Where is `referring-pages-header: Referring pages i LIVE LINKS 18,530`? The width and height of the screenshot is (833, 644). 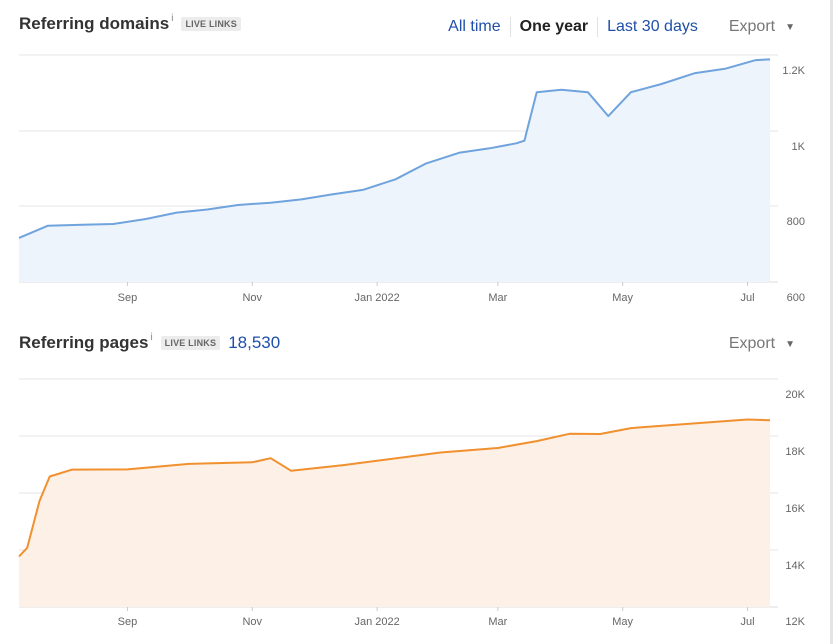 referring-pages-header: Referring pages i LIVE LINKS 18,530 is located at coordinates (424, 342).